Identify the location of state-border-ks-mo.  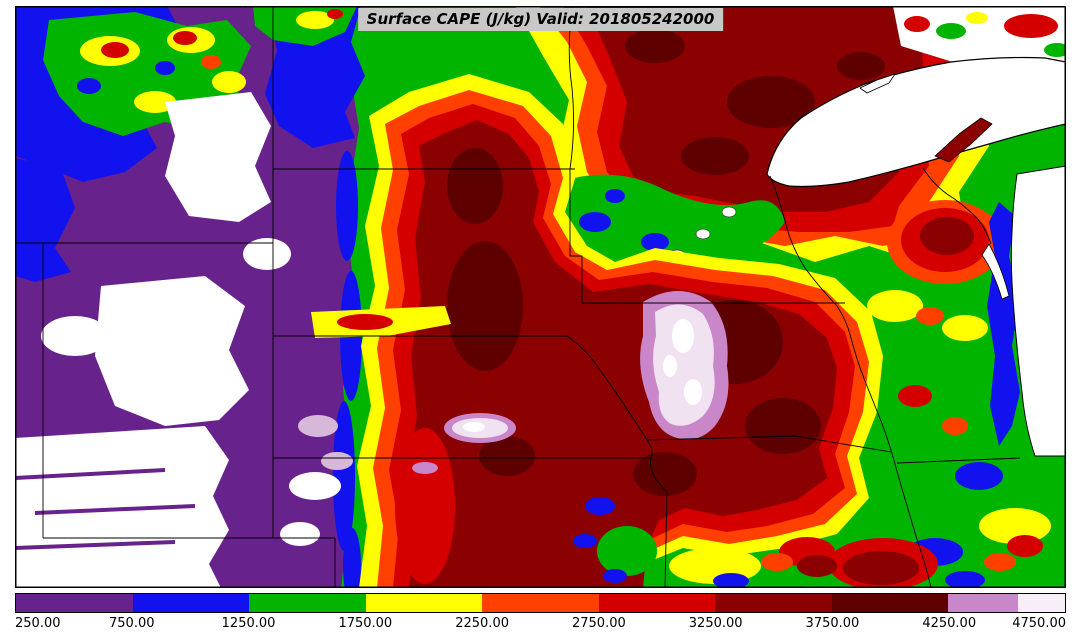
(666, 540).